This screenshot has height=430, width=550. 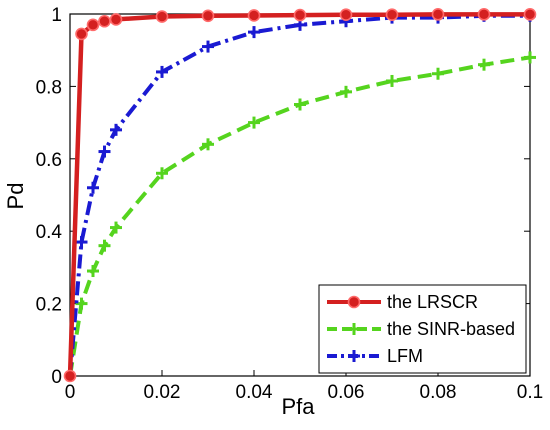 I want to click on y-axis-label: Pd, so click(x=15, y=196).